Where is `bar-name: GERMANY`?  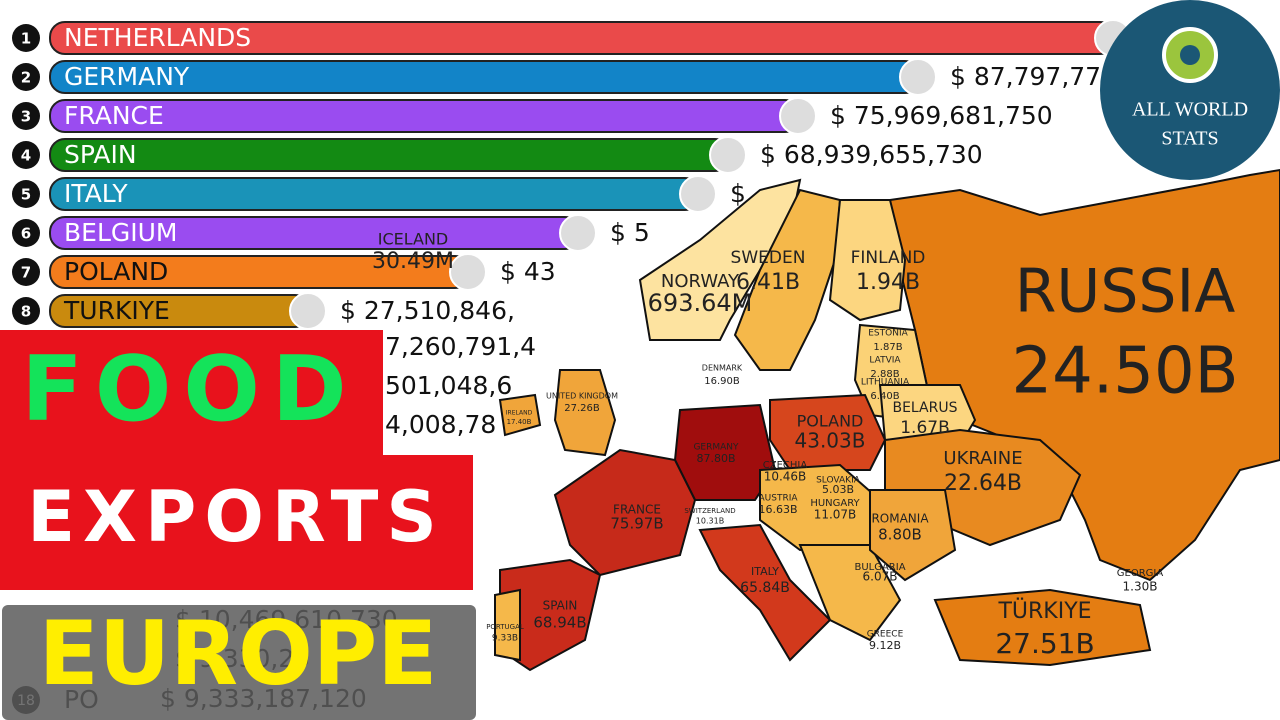
bar-name: GERMANY is located at coordinates (127, 76).